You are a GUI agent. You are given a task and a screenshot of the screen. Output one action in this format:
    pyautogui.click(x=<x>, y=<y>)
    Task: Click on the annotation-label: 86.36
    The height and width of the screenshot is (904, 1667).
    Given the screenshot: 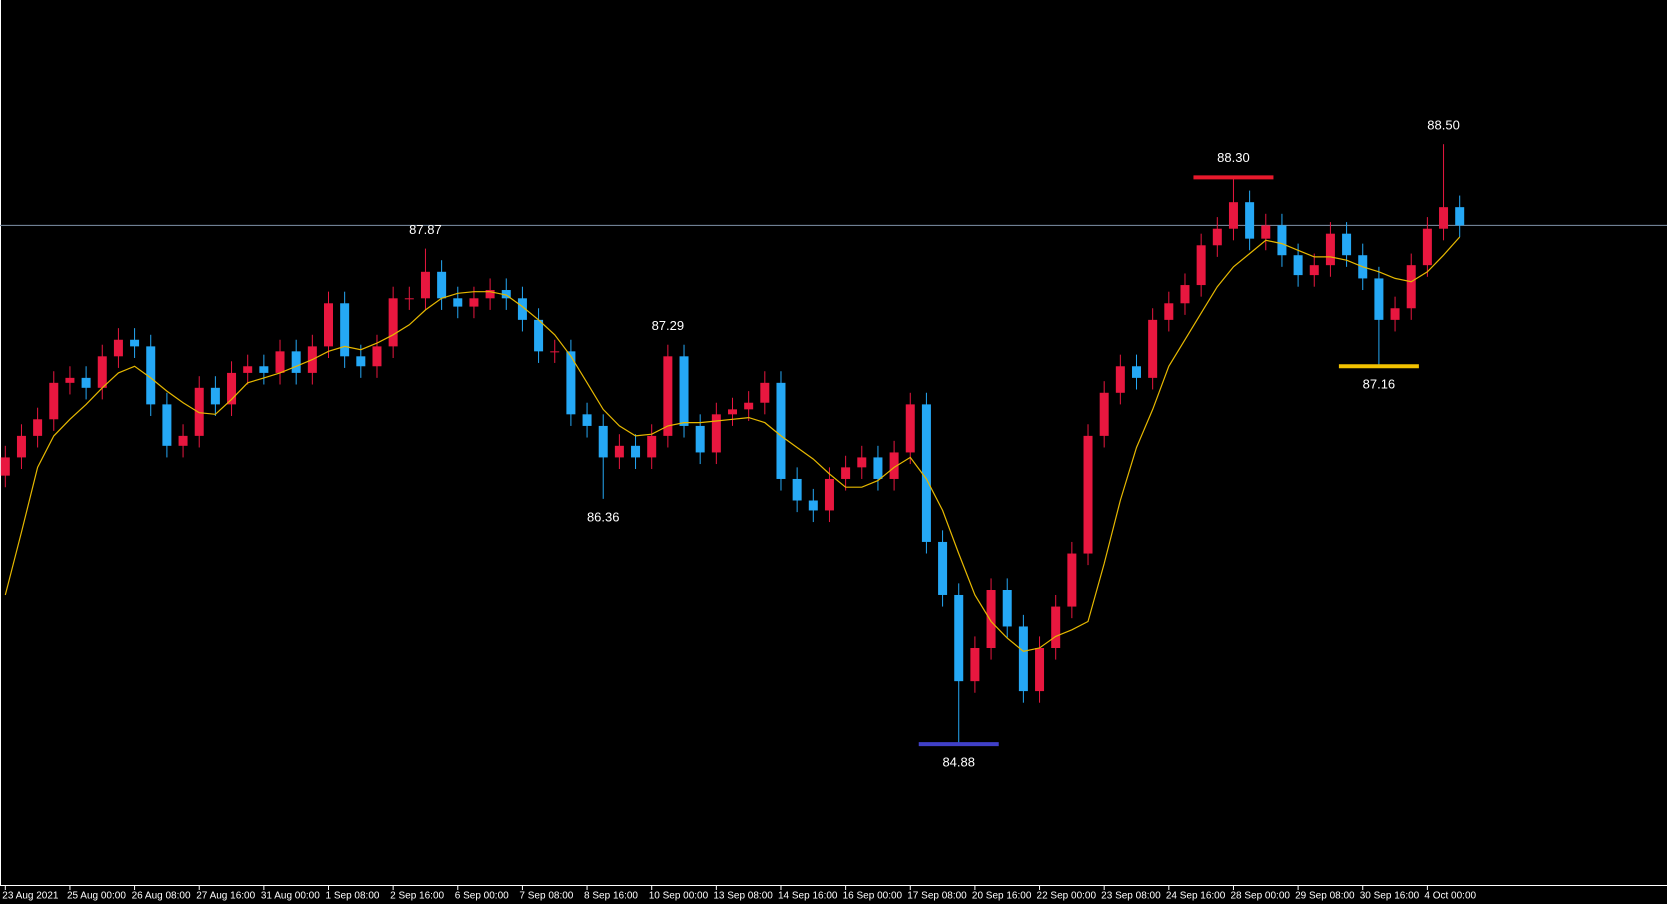 What is the action you would take?
    pyautogui.click(x=603, y=516)
    